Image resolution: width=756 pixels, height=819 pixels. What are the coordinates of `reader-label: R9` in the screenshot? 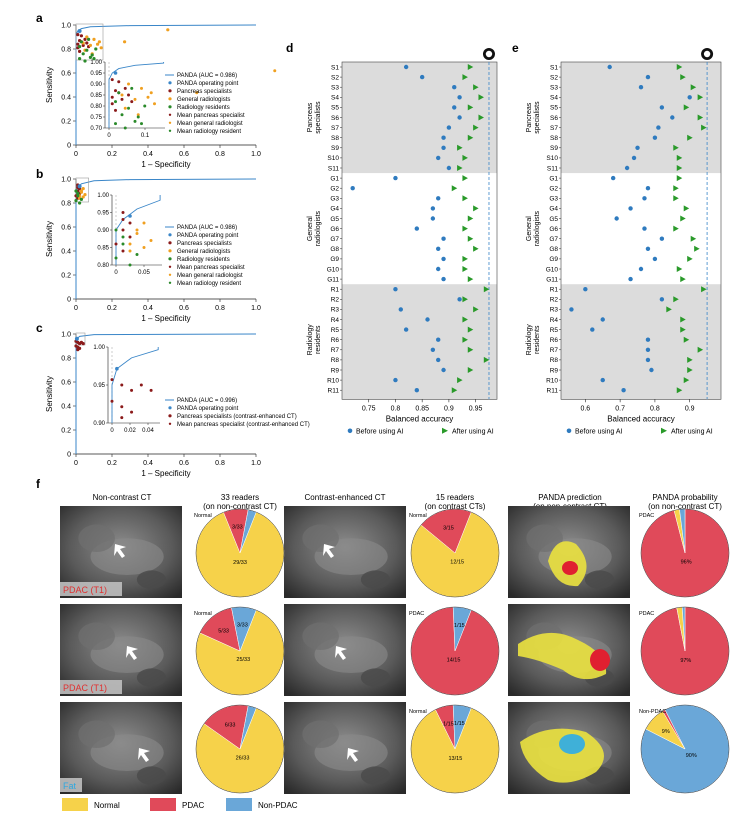 It's located at (554, 370).